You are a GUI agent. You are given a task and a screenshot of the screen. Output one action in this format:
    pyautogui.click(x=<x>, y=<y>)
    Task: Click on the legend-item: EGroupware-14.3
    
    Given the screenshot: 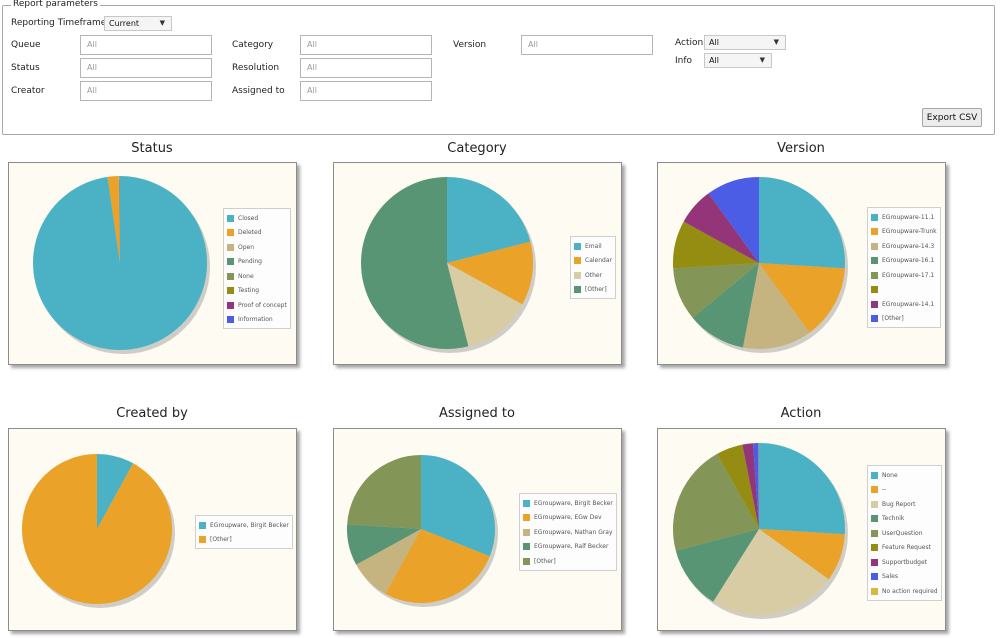 What is the action you would take?
    pyautogui.click(x=904, y=246)
    